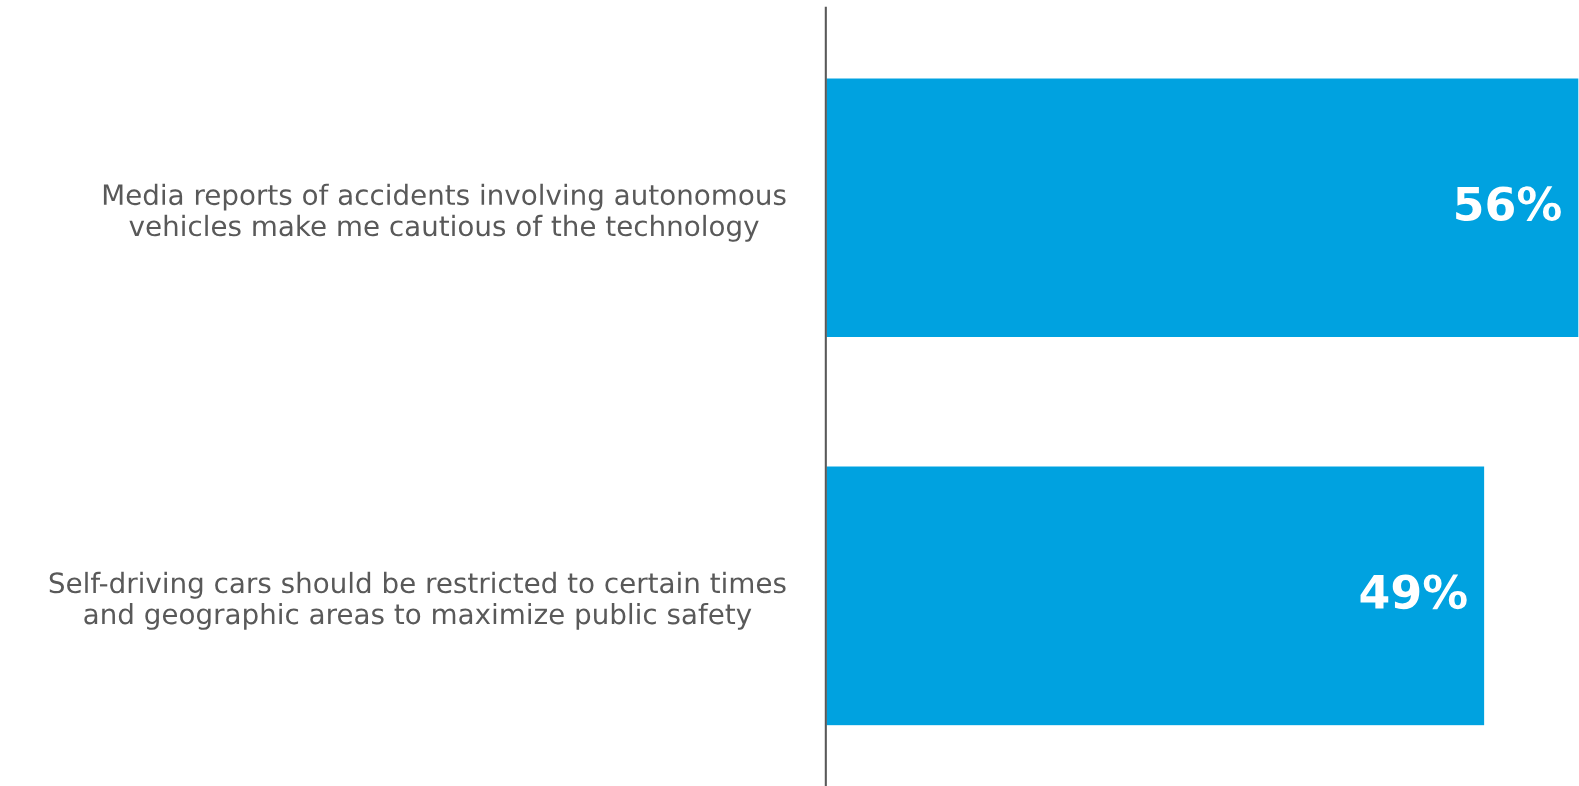 The image size is (1579, 786). What do you see at coordinates (417, 600) in the screenshot?
I see `y-tick-label: Self-driving cars should be restricted to certain times and geographic areas to maximize public safety` at bounding box center [417, 600].